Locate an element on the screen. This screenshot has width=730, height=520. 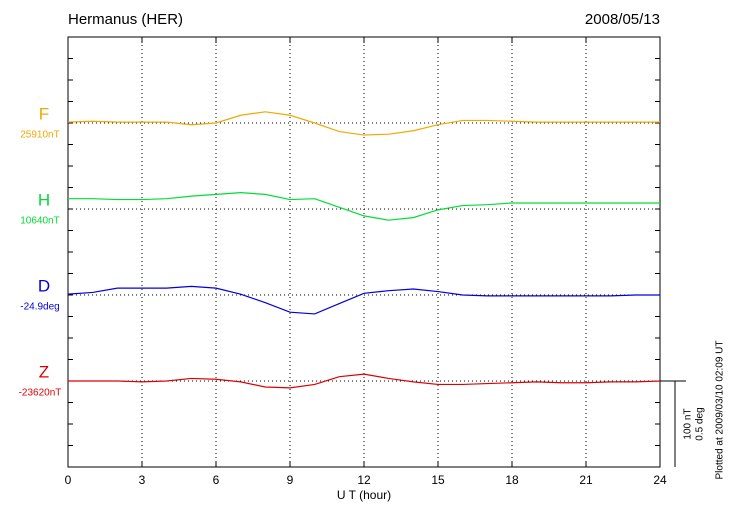
x-tick-label: 9 is located at coordinates (290, 480).